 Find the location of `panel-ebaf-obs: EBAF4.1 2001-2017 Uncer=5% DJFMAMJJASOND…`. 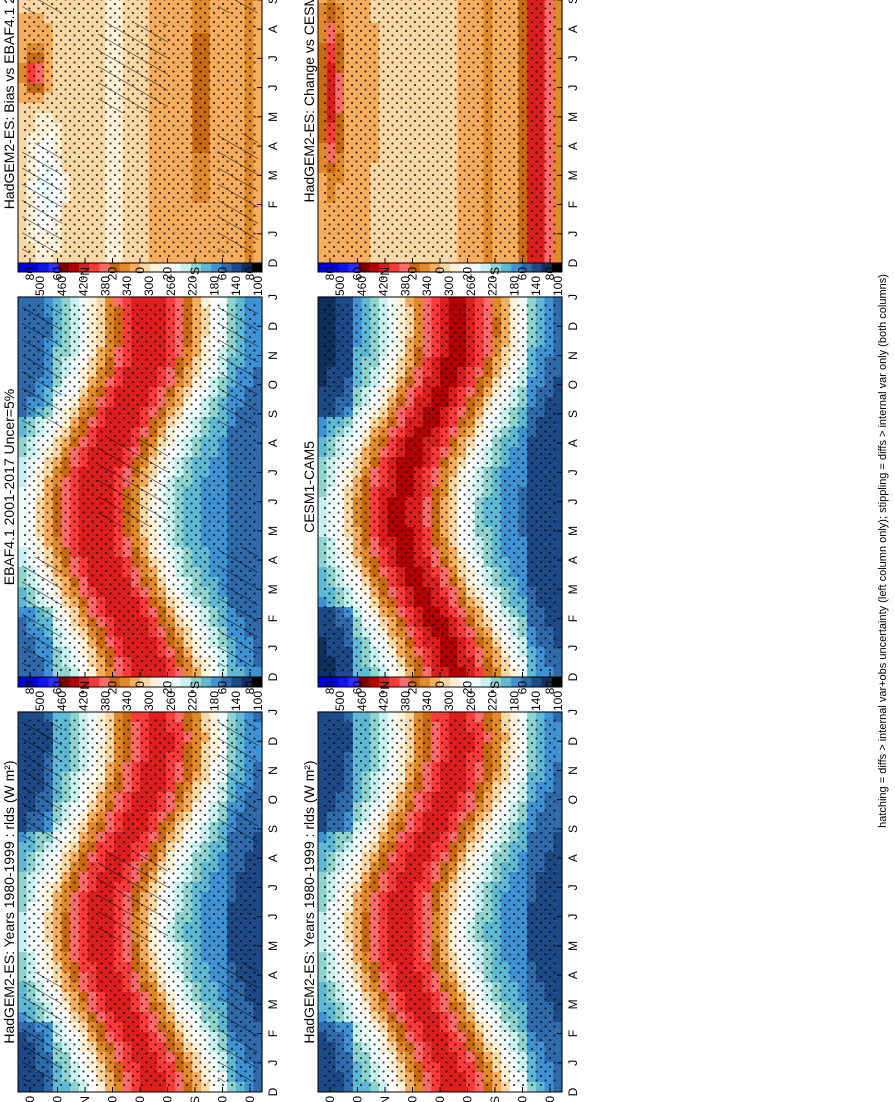

panel-ebaf-obs: EBAF4.1 2001-2017 Uncer=5% DJFMAMJJASOND… is located at coordinates (140, 472).